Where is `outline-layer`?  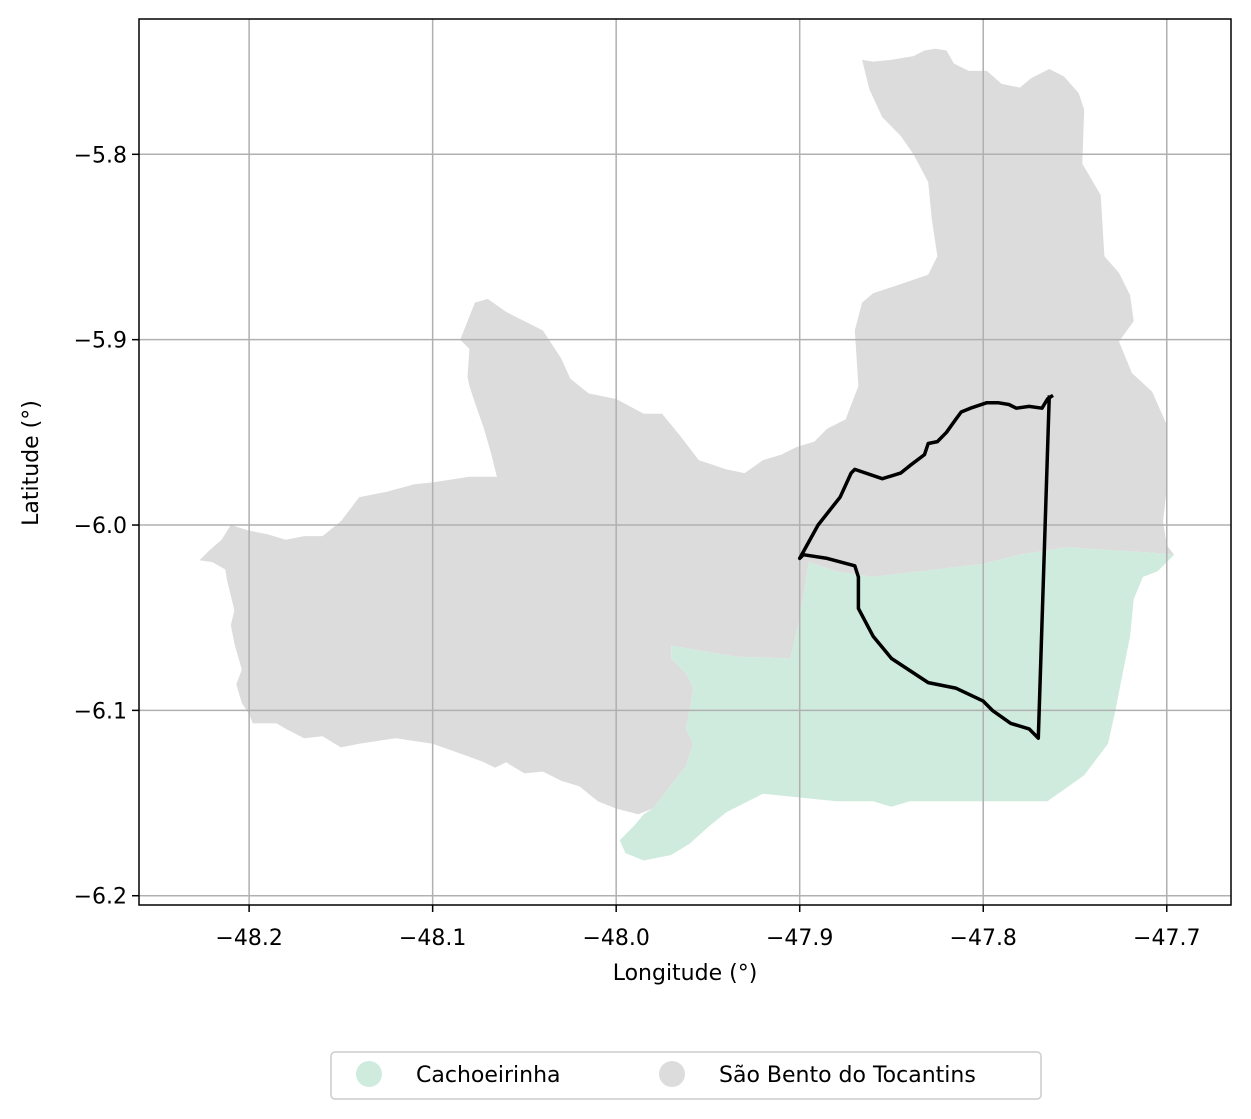 outline-layer is located at coordinates (925, 566).